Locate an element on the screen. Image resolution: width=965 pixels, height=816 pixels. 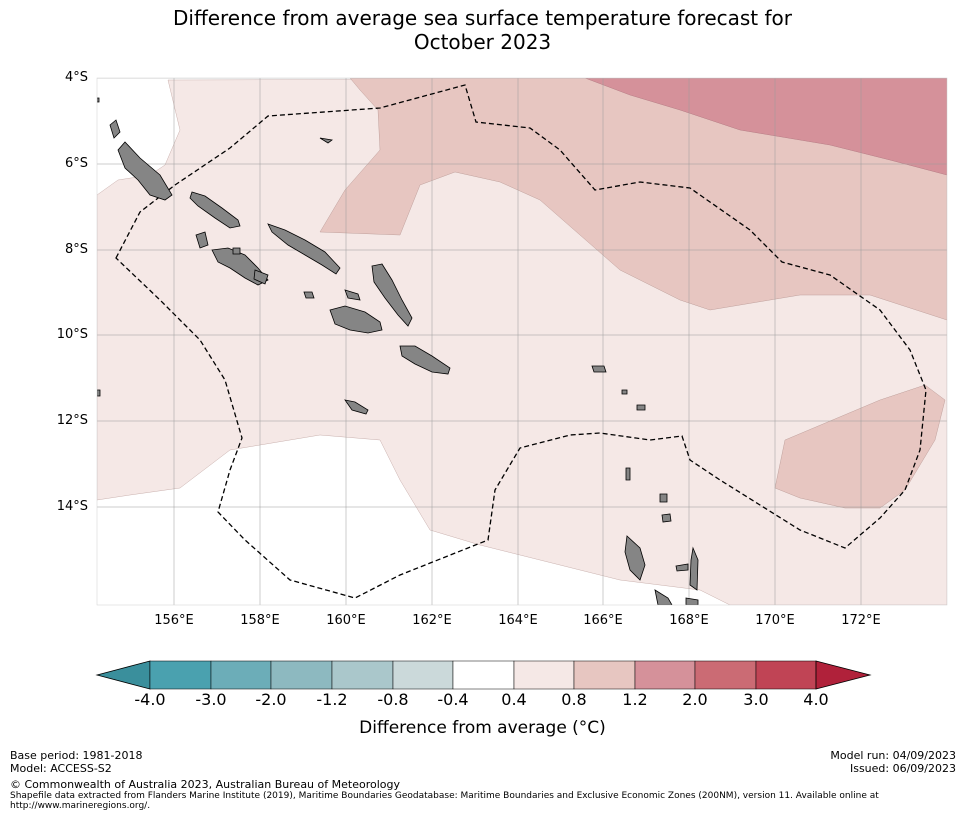
island-ambae is located at coordinates (682, 567).